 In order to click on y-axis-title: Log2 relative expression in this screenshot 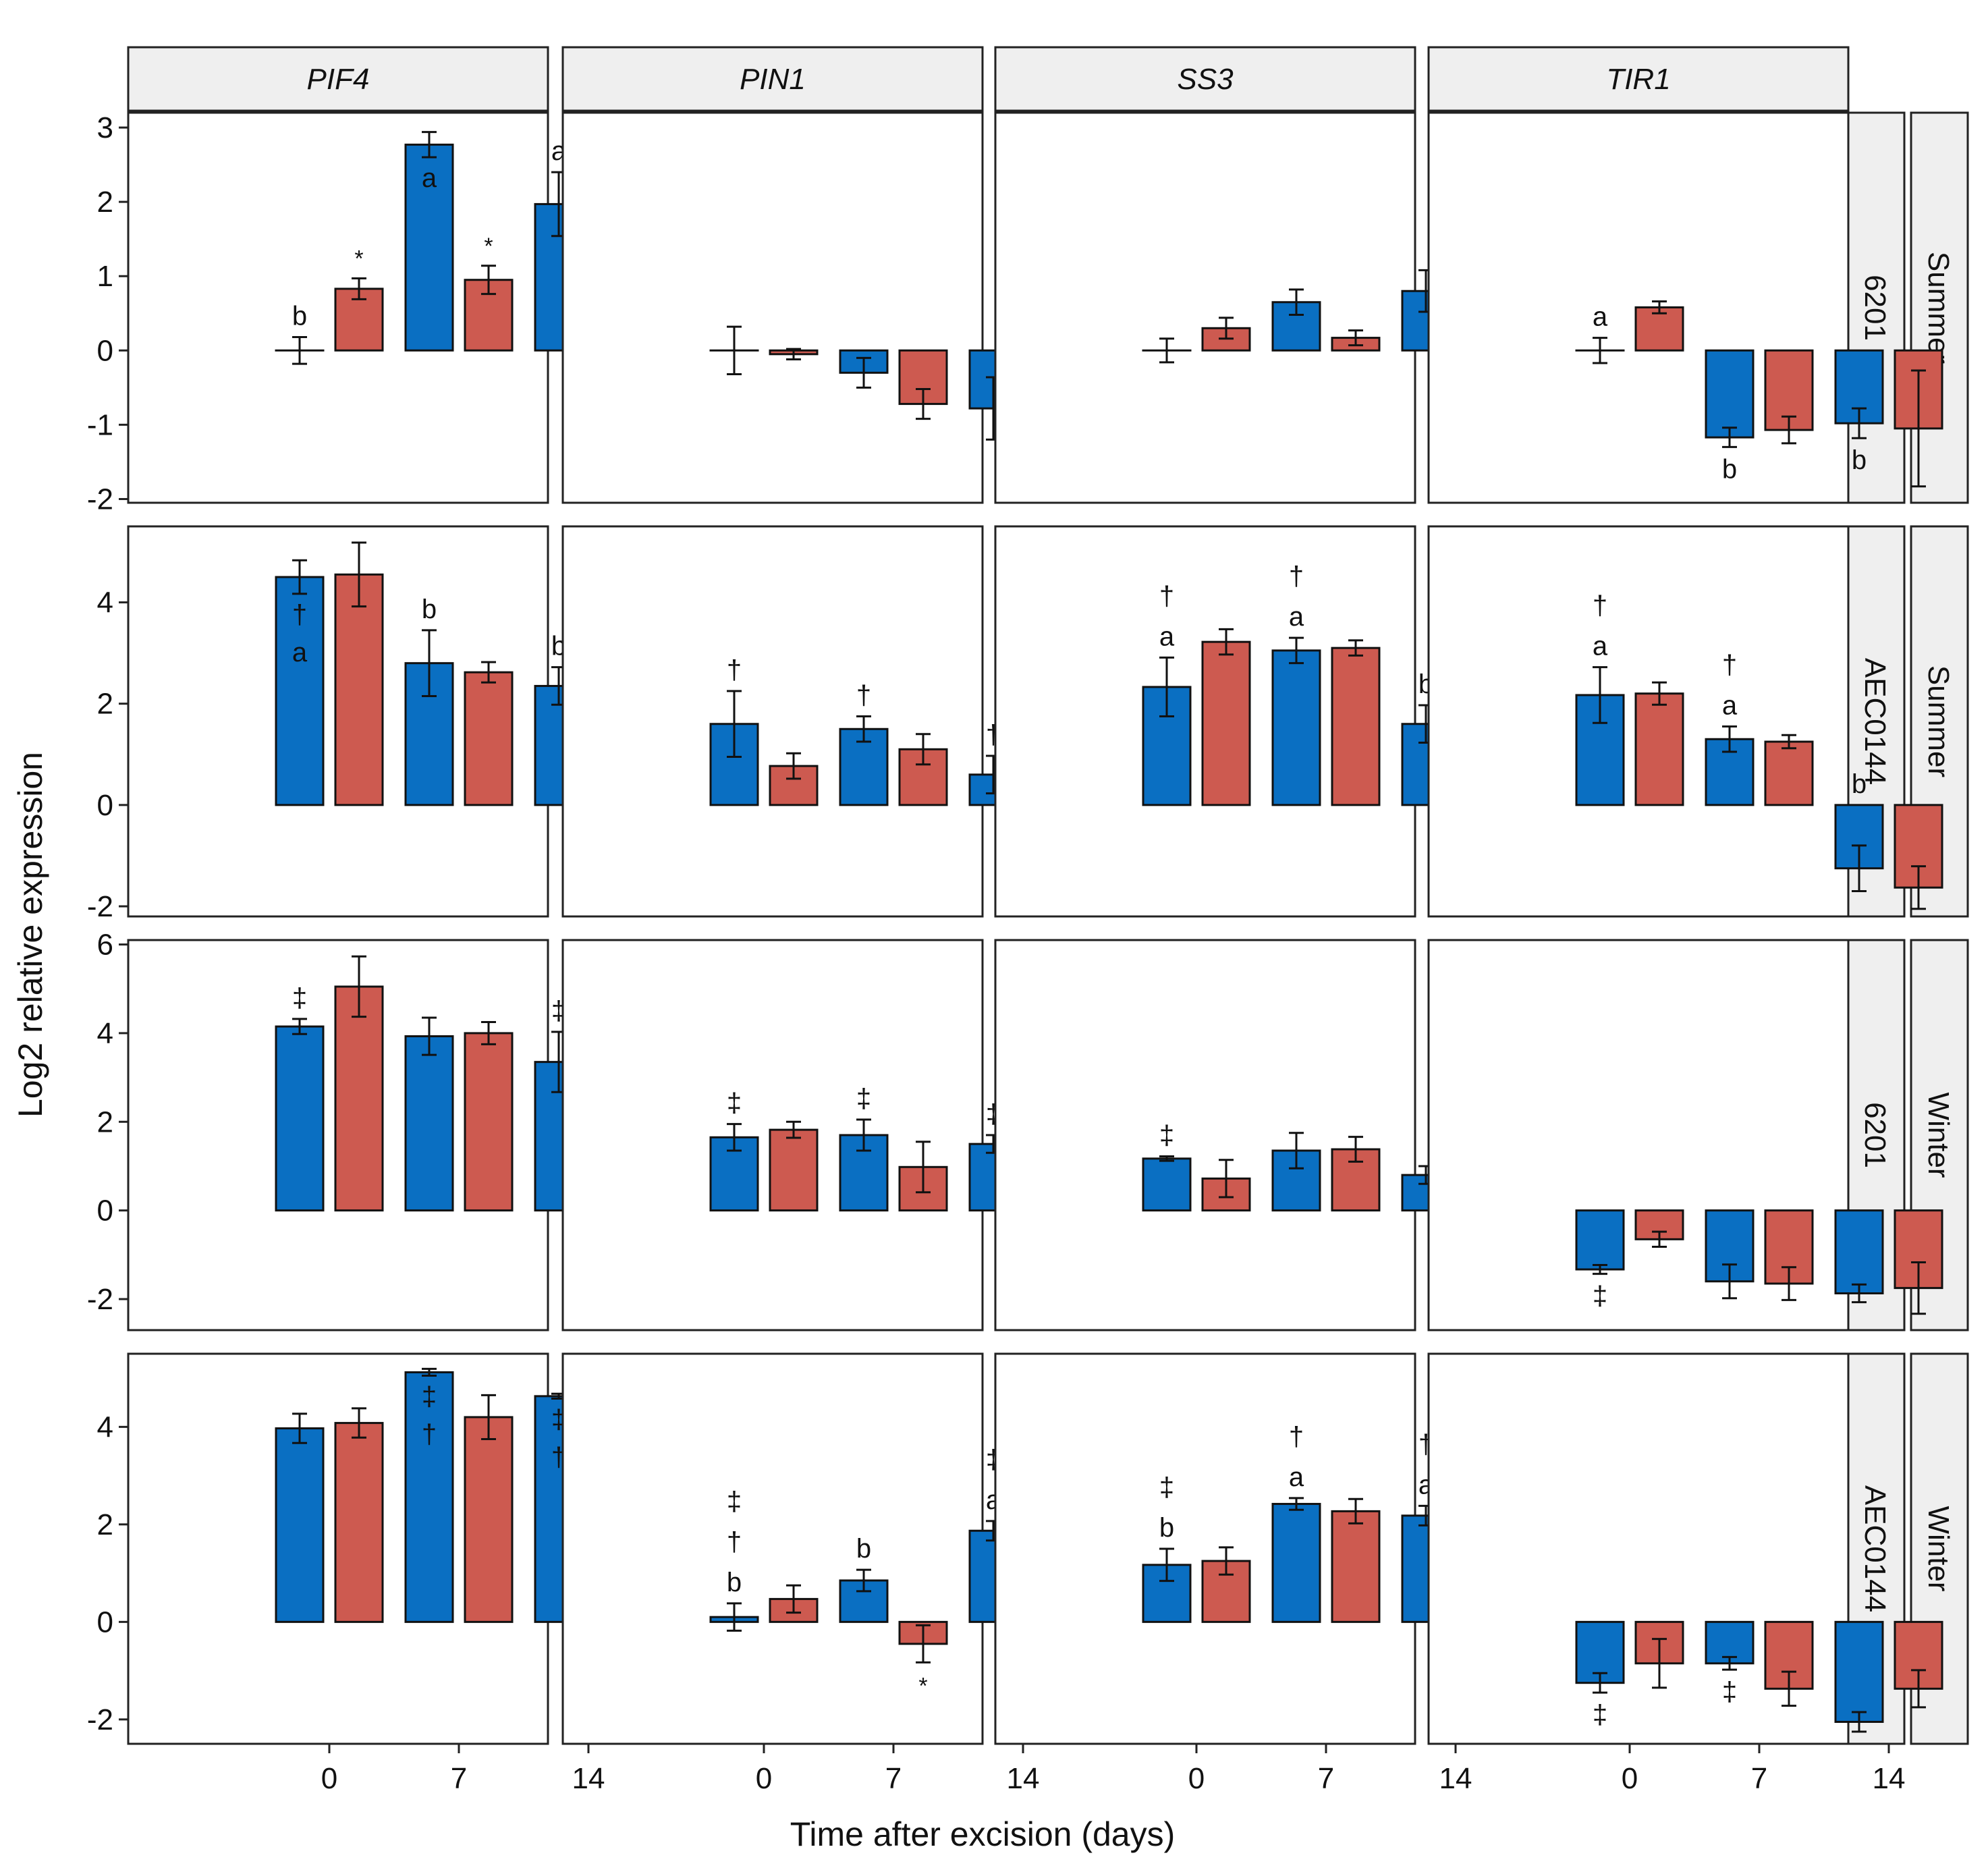, I will do `click(30, 935)`.